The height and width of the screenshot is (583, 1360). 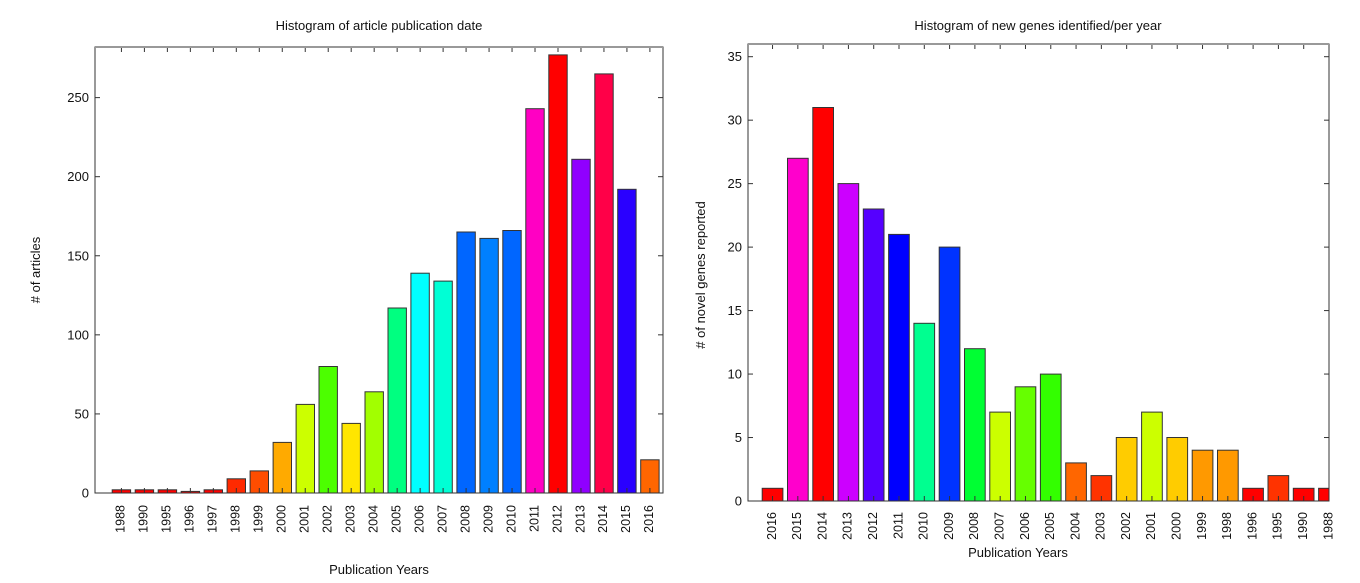 What do you see at coordinates (735, 374) in the screenshot?
I see `y-tick-label: 10` at bounding box center [735, 374].